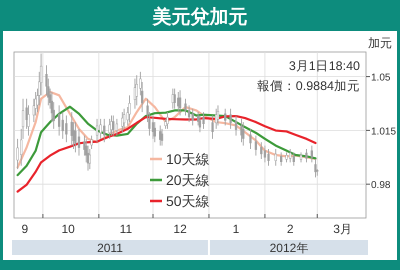  What do you see at coordinates (380, 43) in the screenshot?
I see `y-axis-title: 加元` at bounding box center [380, 43].